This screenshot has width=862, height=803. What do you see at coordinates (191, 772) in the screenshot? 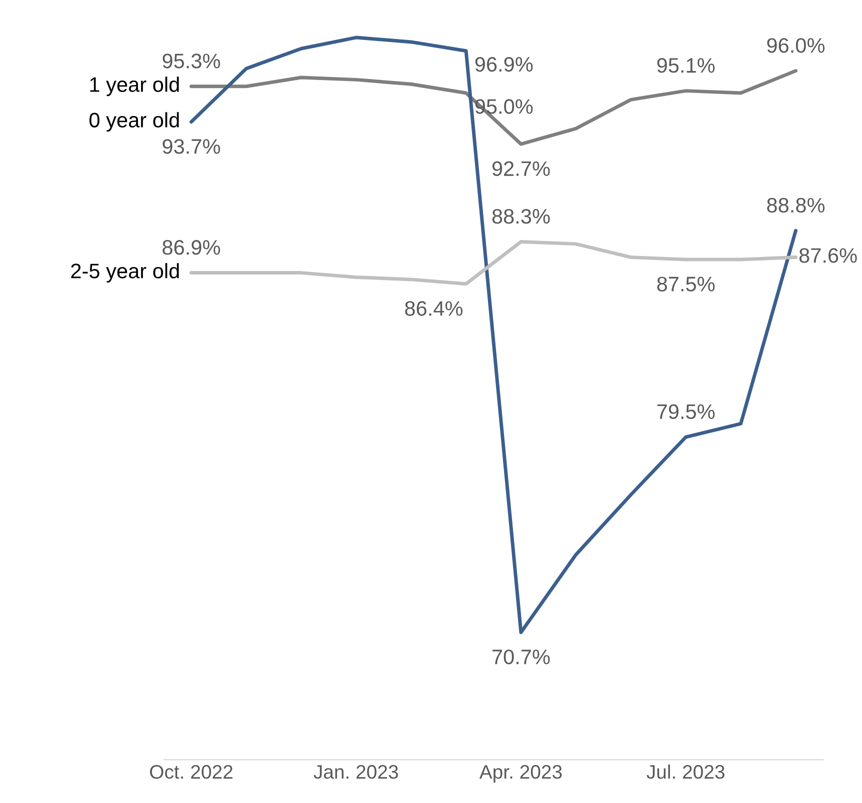
I see `x-tick-label: Oct. 2022` at bounding box center [191, 772].